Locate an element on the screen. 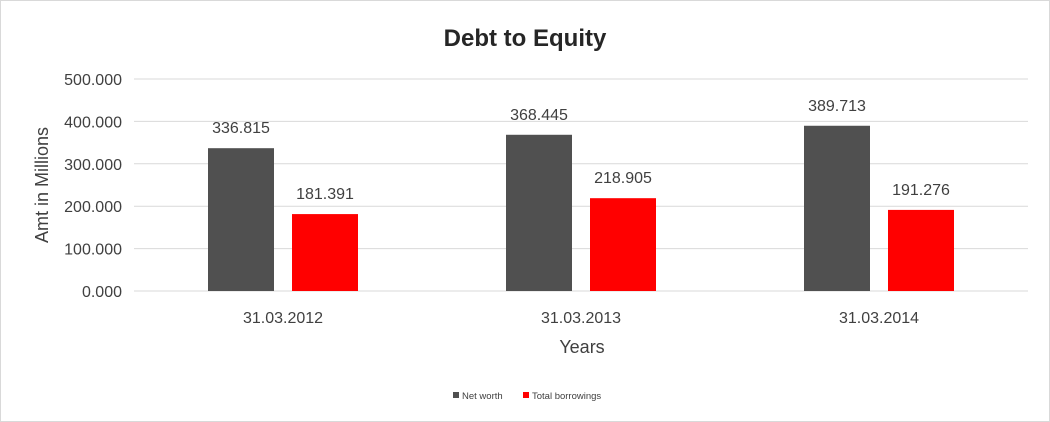  legend: Net worth Total borrowings is located at coordinates (527, 396).